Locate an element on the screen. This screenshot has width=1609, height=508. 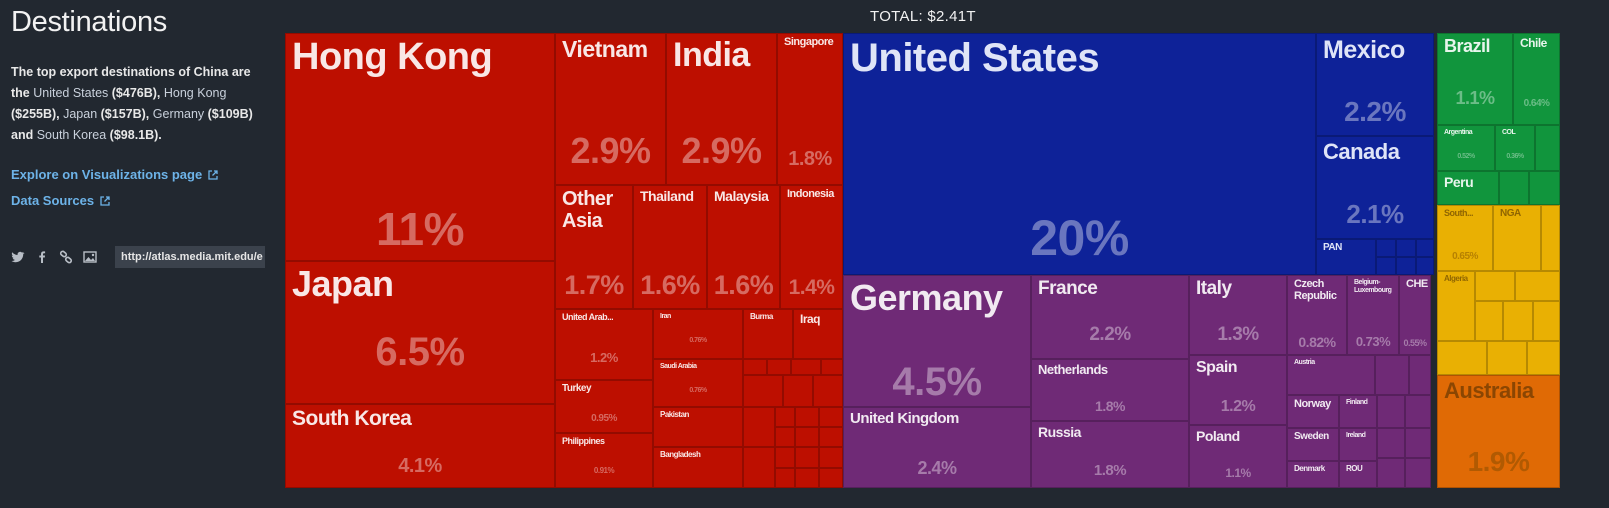
treemap-tile-hong-kong: Hong Kong 11% is located at coordinates (420, 147).